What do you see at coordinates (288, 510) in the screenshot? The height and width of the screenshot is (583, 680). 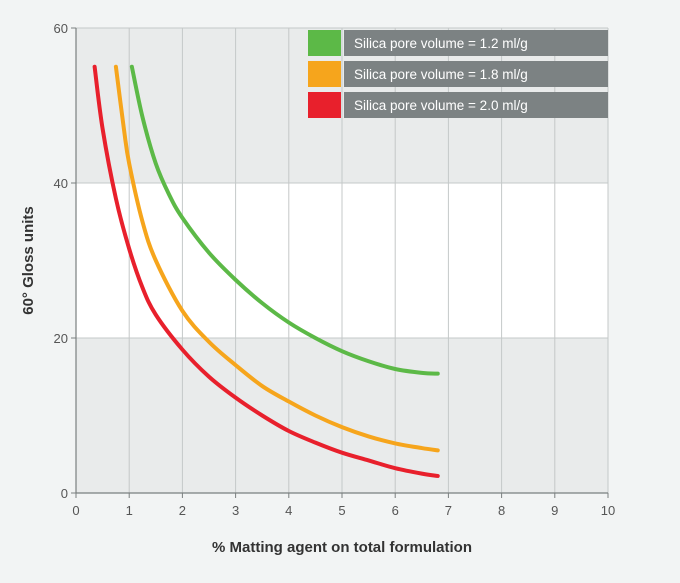 I see `x-tick-label: 4` at bounding box center [288, 510].